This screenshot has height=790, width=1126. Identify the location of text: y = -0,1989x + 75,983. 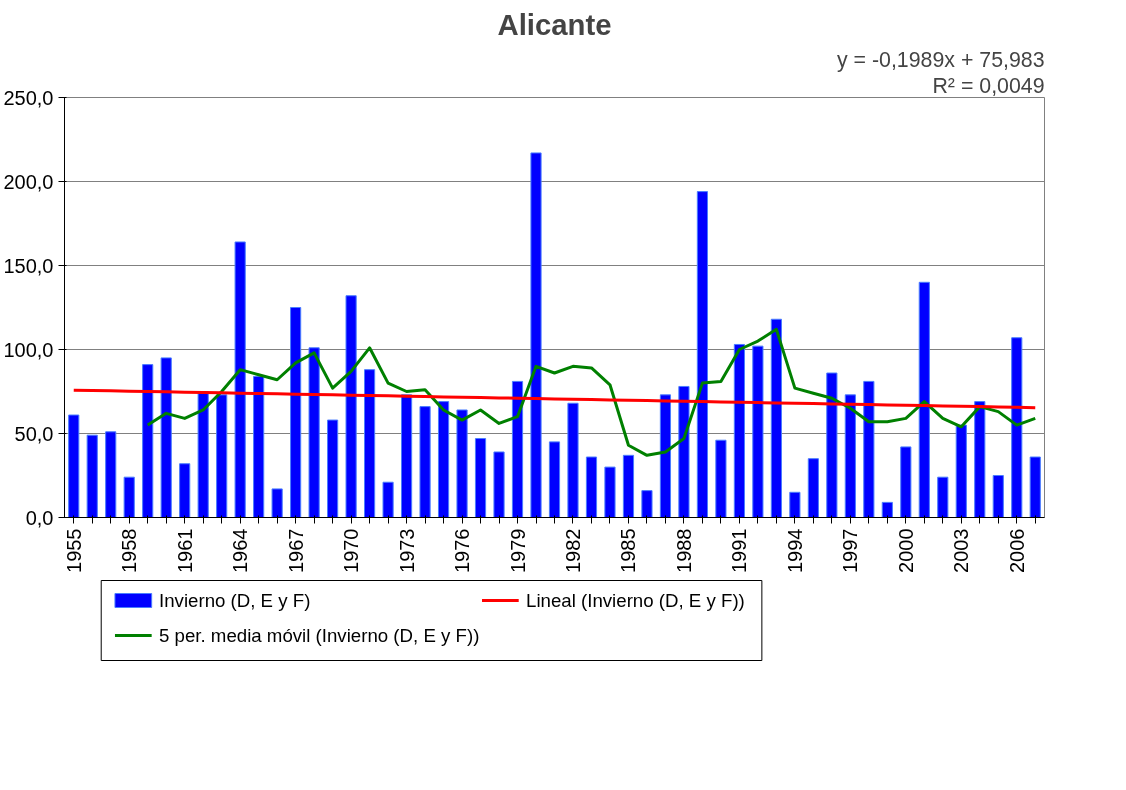
(940, 59).